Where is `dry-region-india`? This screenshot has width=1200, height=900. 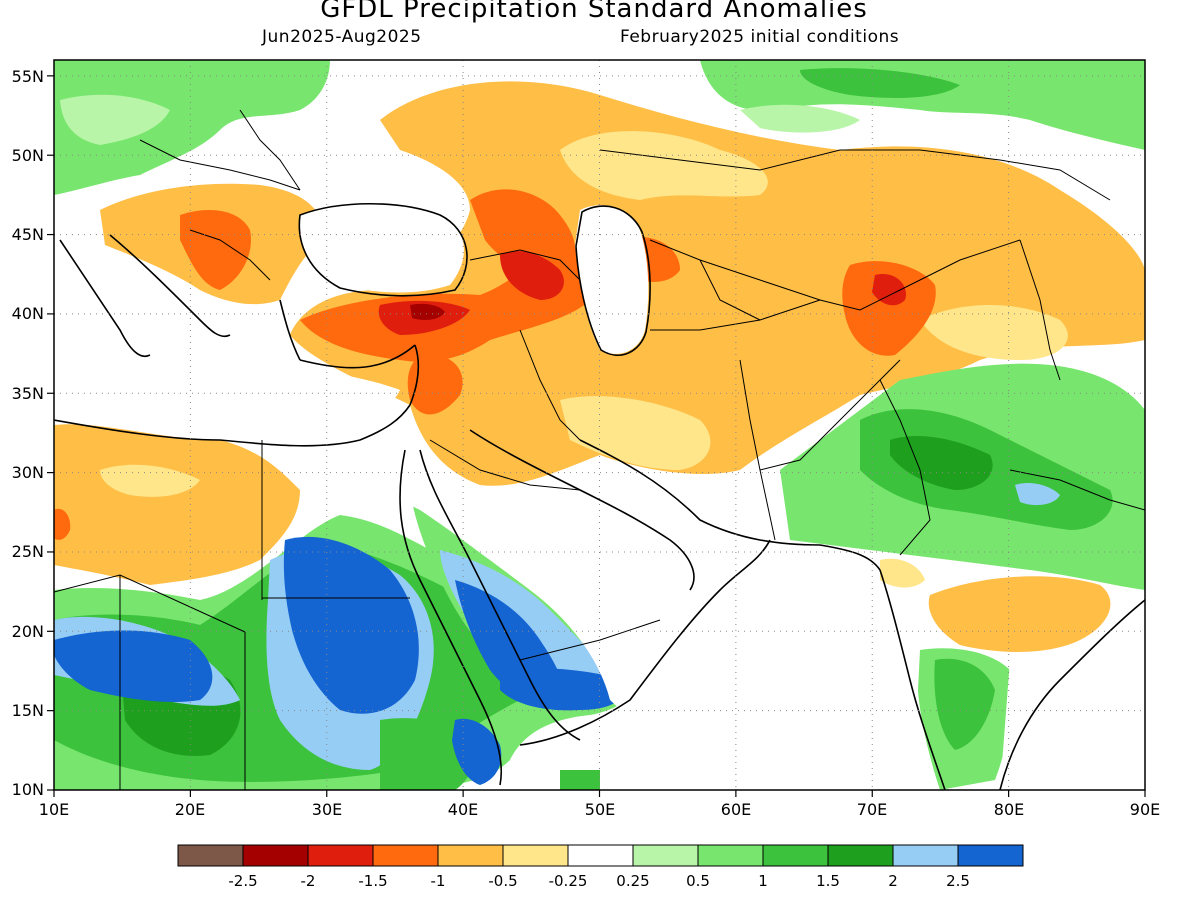 dry-region-india is located at coordinates (1019, 614).